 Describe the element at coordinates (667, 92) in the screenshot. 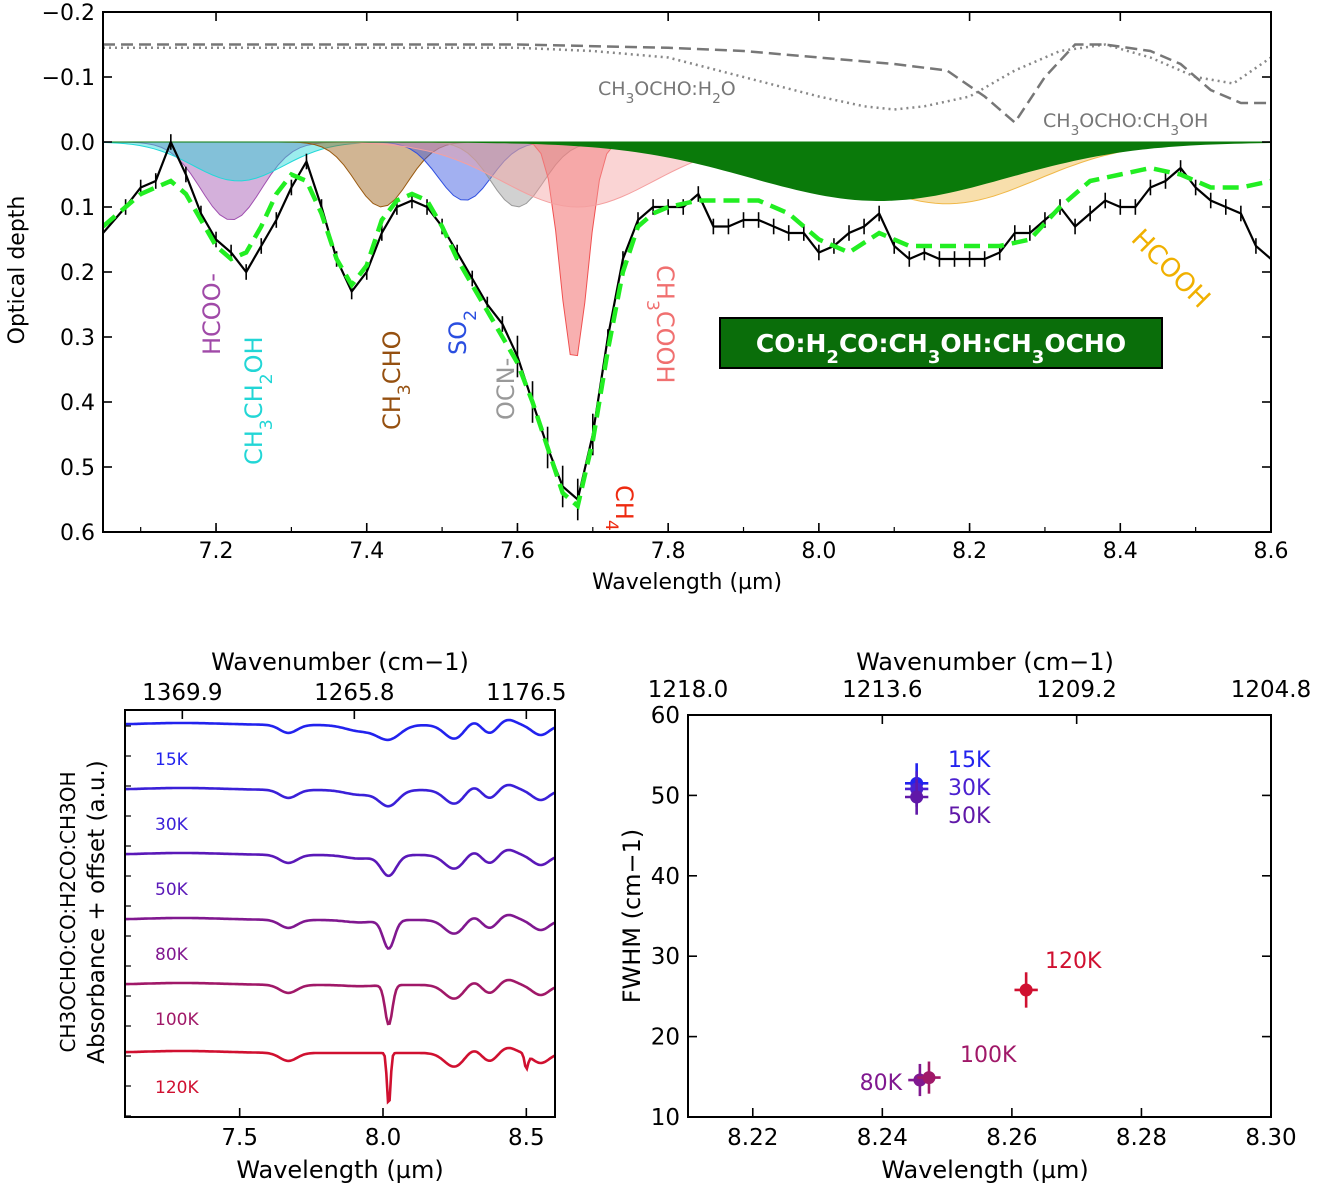

I see `label-ch3ocho-h2o: CH3OCHO:H2O` at that location.